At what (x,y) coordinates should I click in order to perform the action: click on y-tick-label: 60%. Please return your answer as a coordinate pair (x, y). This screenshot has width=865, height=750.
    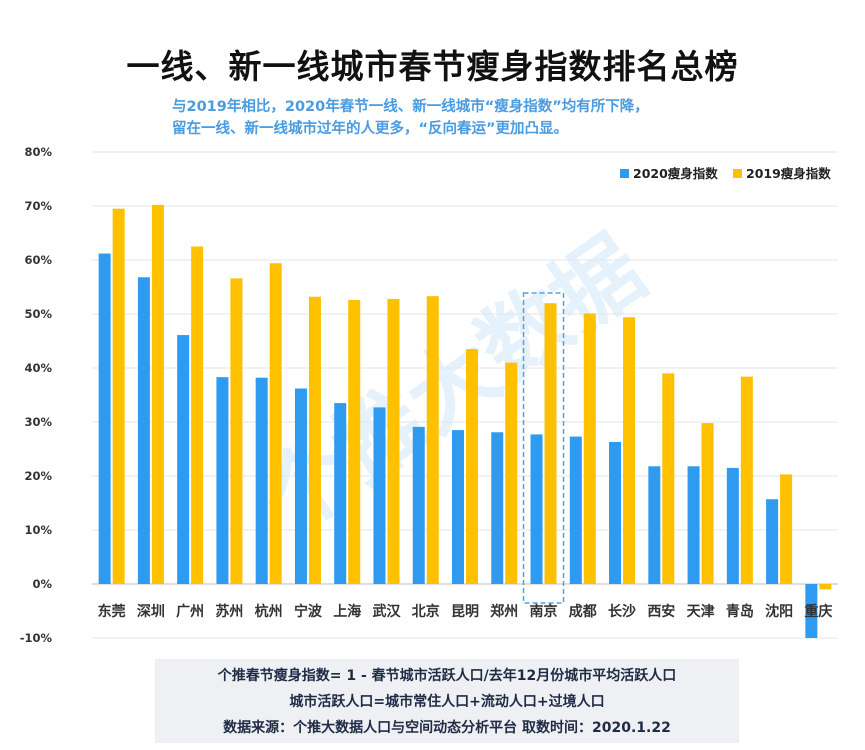
    Looking at the image, I should click on (38, 260).